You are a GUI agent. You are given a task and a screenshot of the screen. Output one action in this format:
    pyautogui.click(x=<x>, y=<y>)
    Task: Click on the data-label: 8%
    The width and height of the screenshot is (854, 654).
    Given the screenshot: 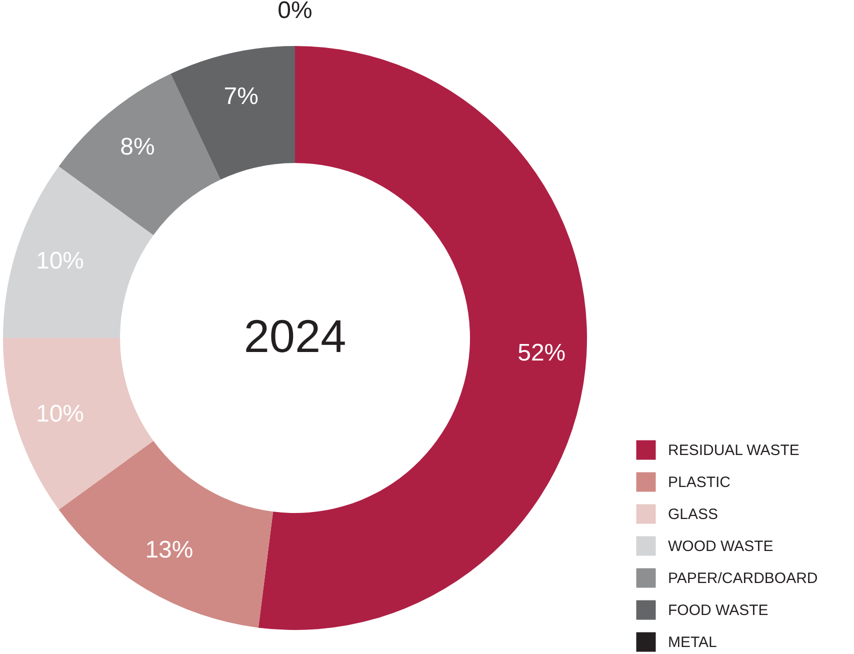 What is the action you would take?
    pyautogui.click(x=137, y=147)
    